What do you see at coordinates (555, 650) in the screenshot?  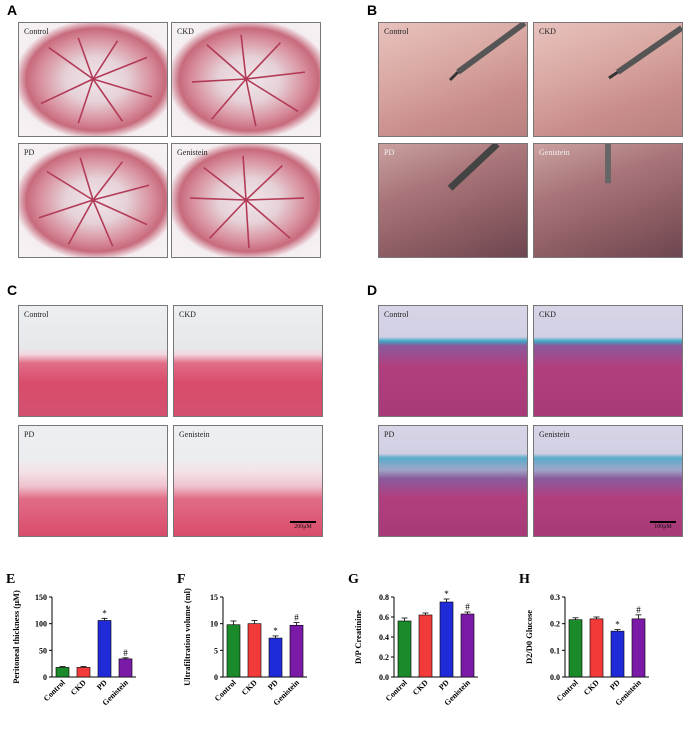 I see `y-tick-label: 0.1` at bounding box center [555, 650].